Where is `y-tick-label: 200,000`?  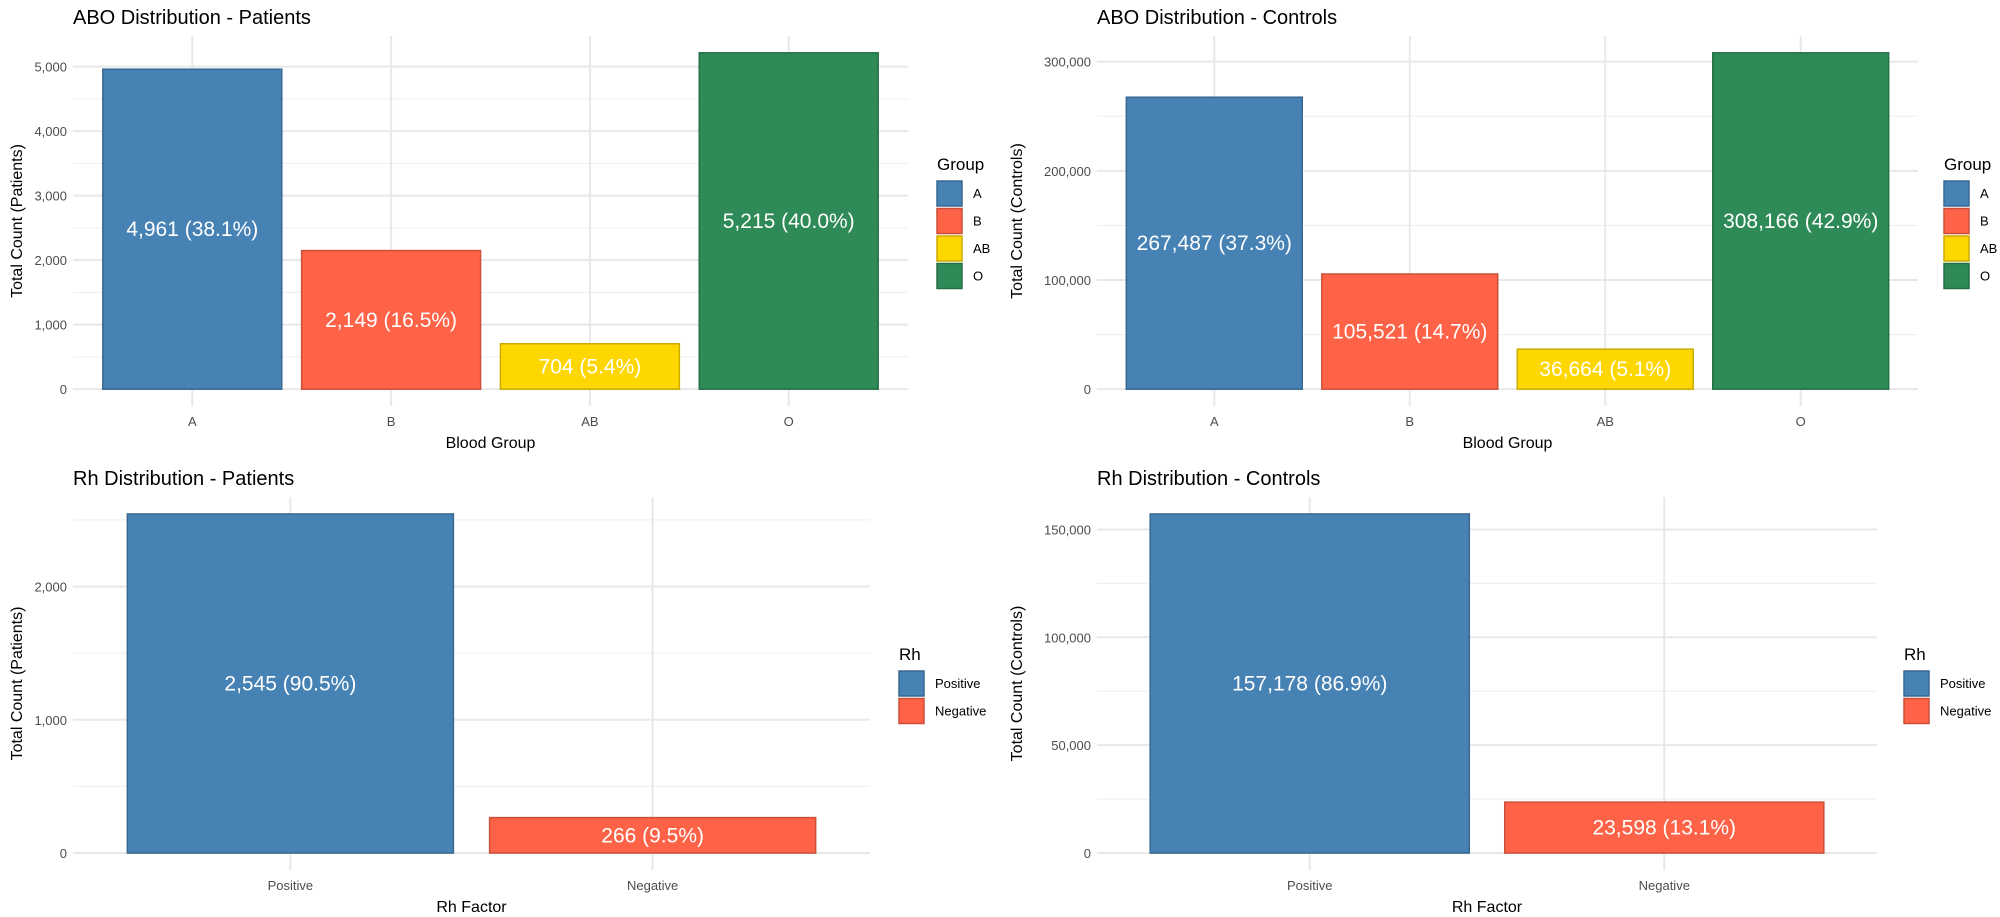 y-tick-label: 200,000 is located at coordinates (1067, 171).